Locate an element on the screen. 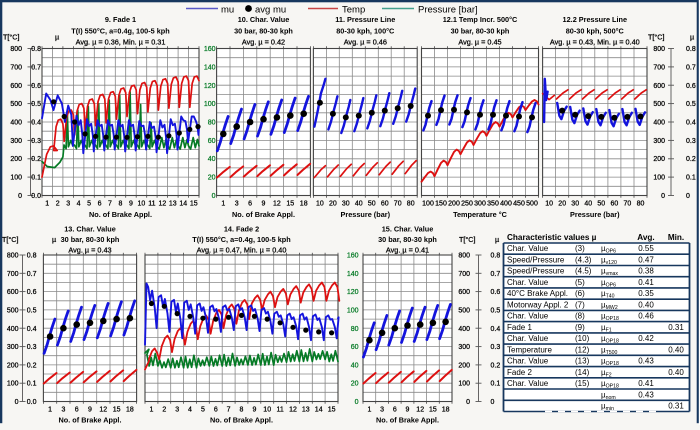 This screenshot has height=430, width=700. svg-text: Avg. µ = 0.43, Min. µ = 0.40 is located at coordinates (595, 42).